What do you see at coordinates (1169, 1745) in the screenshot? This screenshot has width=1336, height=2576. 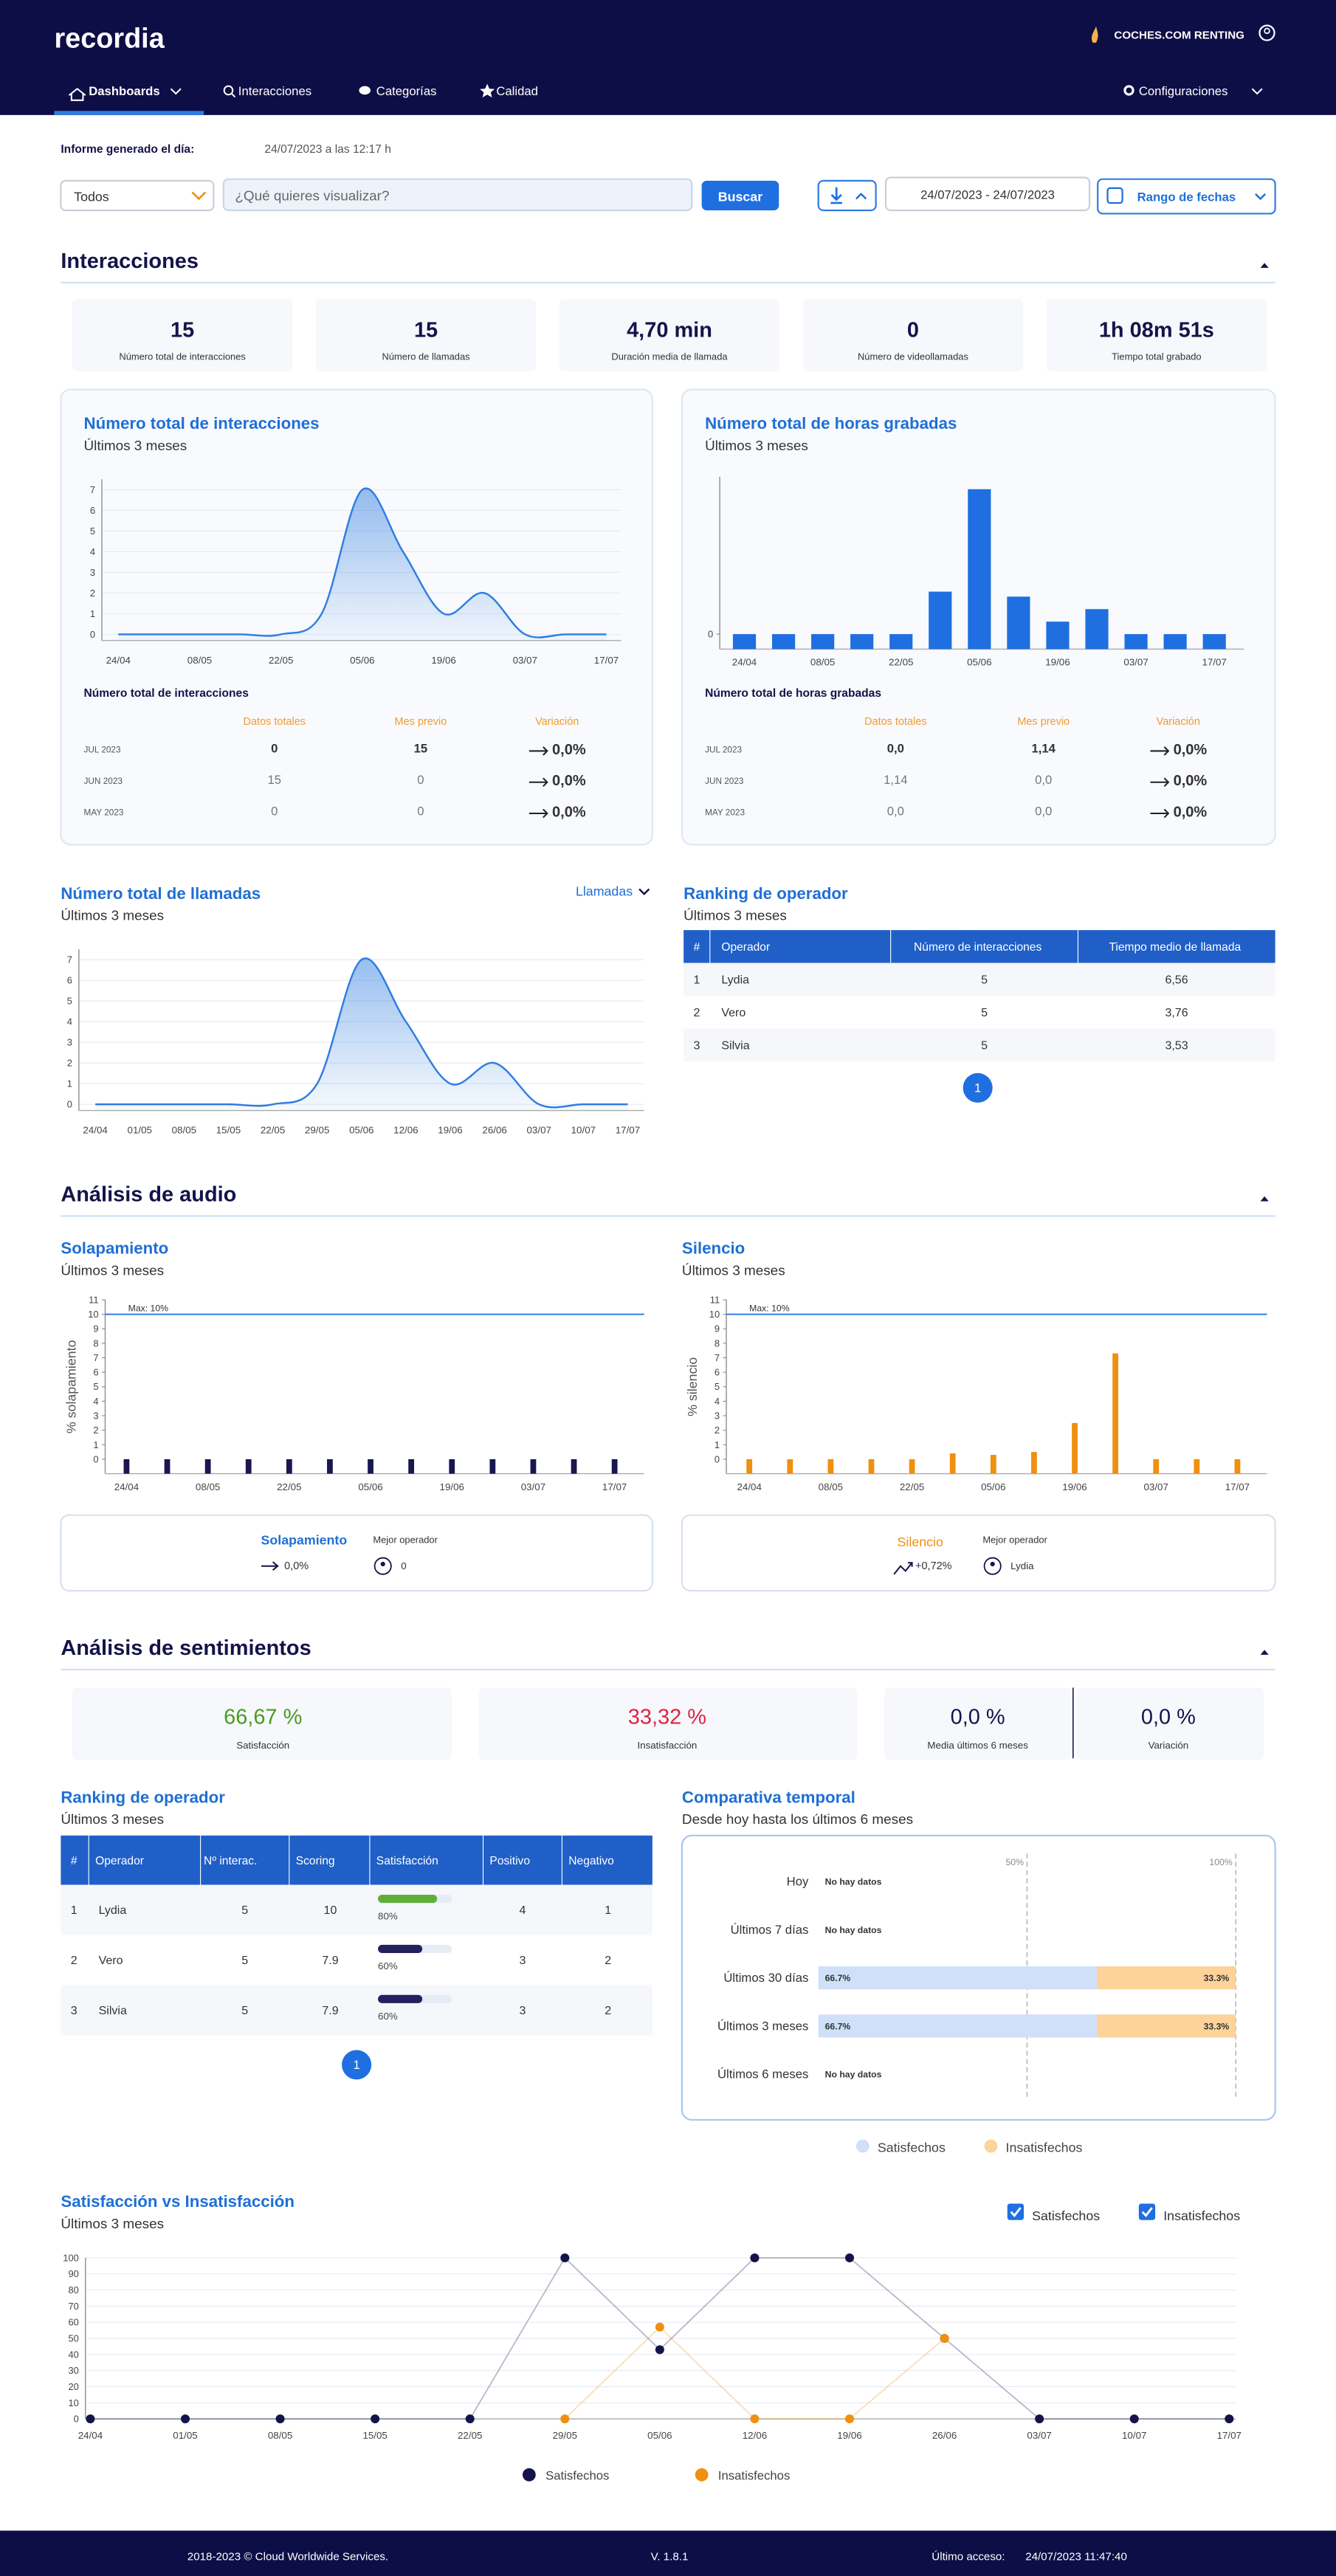 I see `kpi-label: Variación` at bounding box center [1169, 1745].